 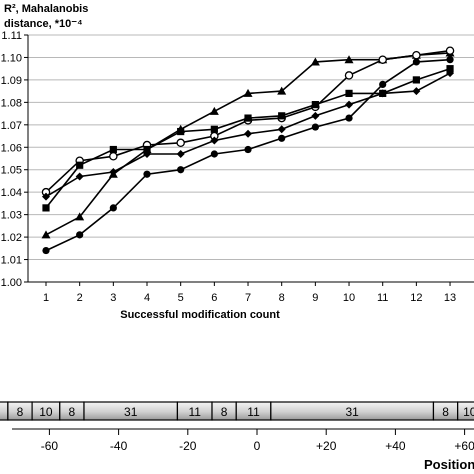 What do you see at coordinates (11, 283) in the screenshot?
I see `y-tick-label: 1.00` at bounding box center [11, 283].